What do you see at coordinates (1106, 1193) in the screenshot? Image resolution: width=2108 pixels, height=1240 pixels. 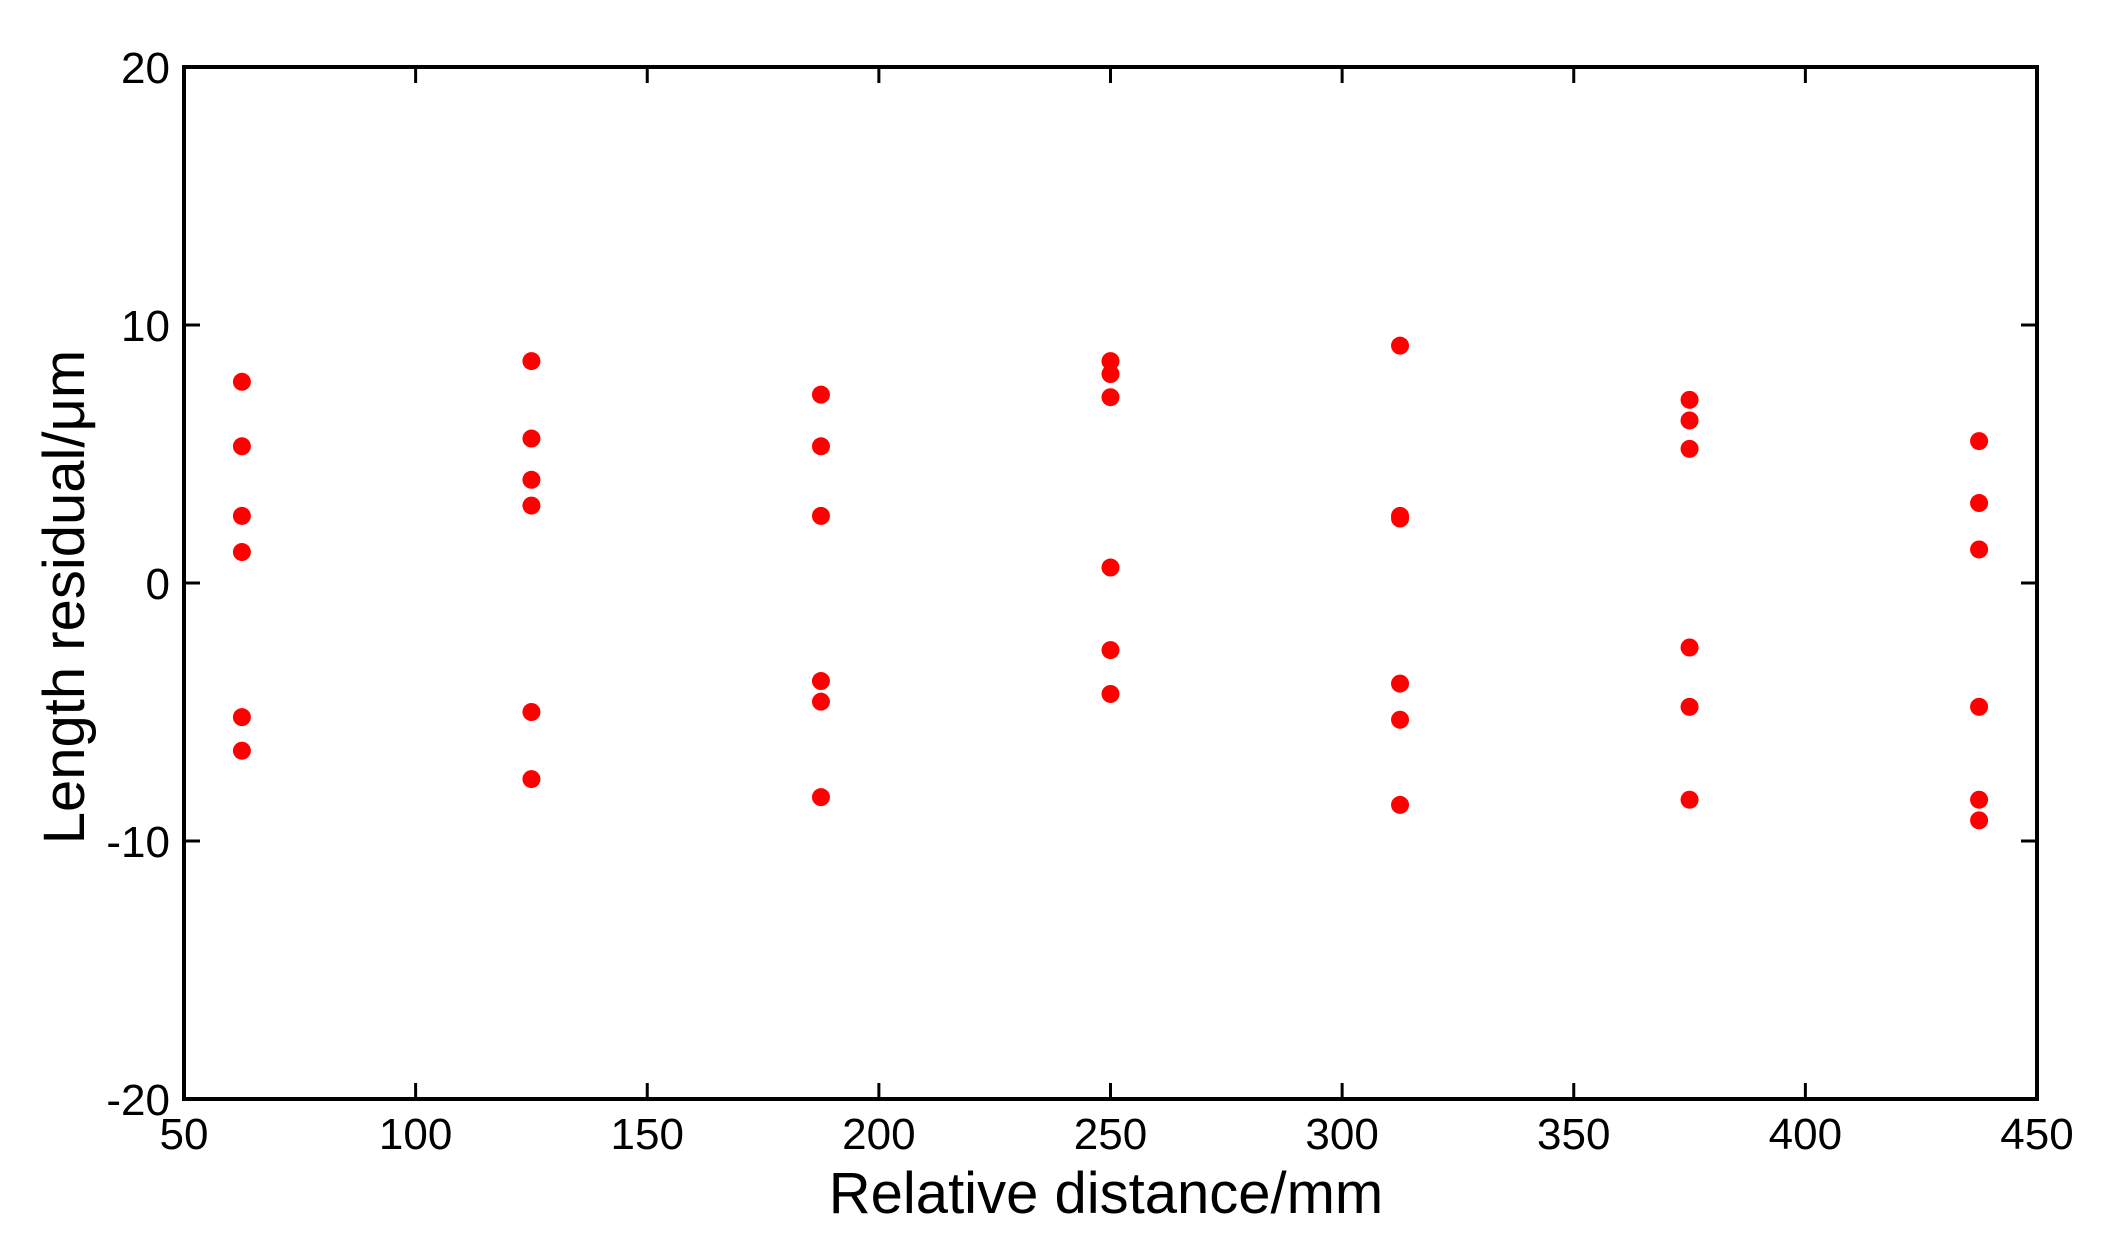 I see `x-axis-title: Relative distance/mm` at bounding box center [1106, 1193].